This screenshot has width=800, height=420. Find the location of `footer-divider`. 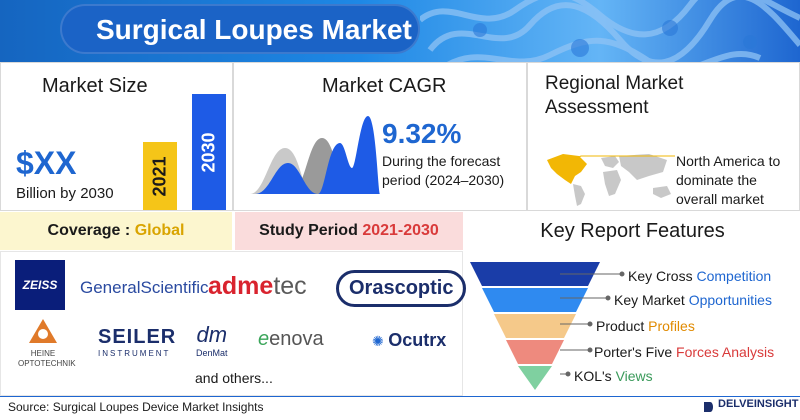

footer-divider is located at coordinates (400, 396).